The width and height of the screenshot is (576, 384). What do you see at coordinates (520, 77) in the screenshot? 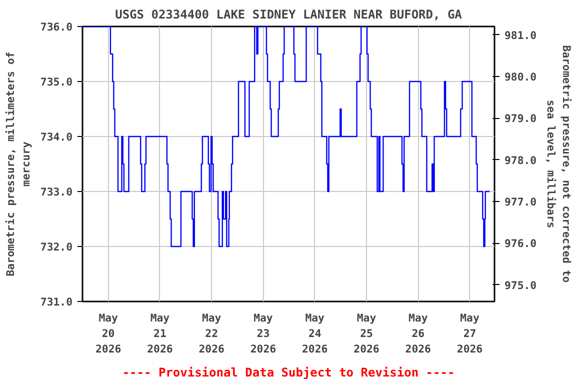
I see `y2-tick-label: 980.0` at bounding box center [520, 77].